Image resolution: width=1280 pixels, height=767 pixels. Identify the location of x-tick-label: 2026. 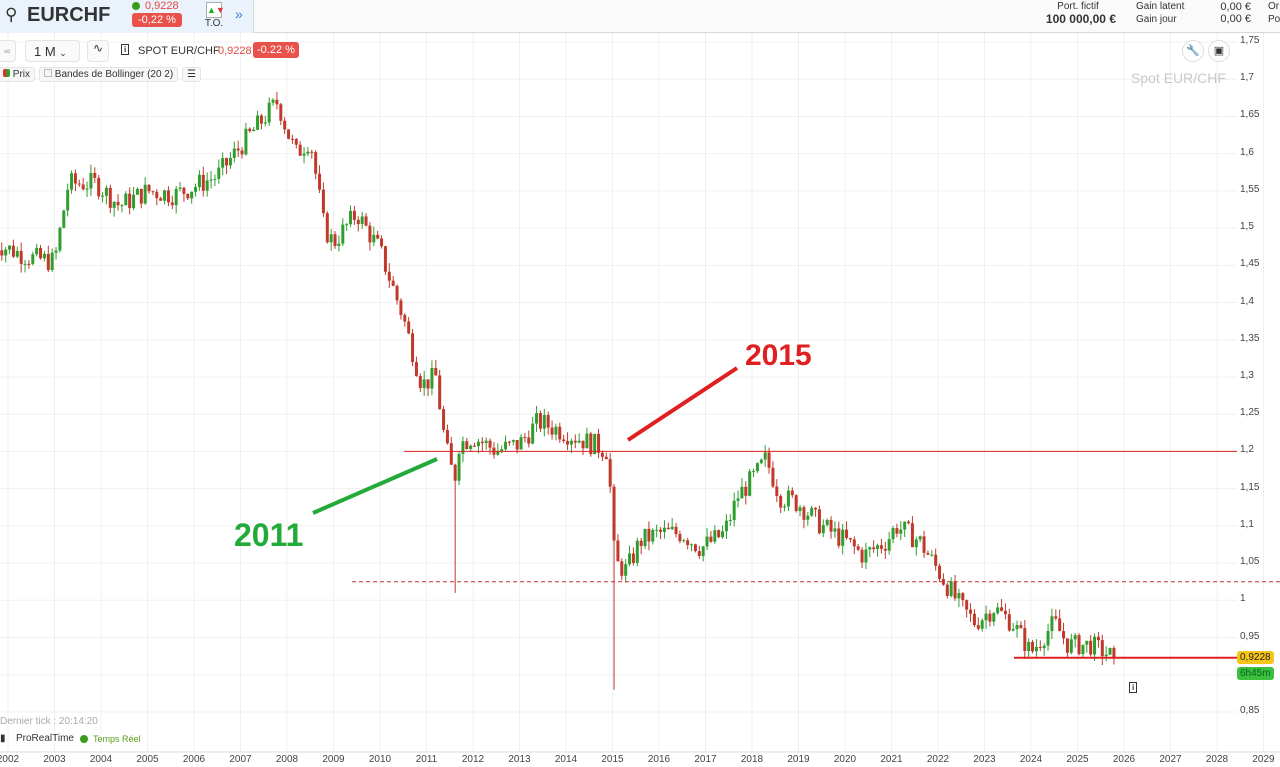
(1124, 759).